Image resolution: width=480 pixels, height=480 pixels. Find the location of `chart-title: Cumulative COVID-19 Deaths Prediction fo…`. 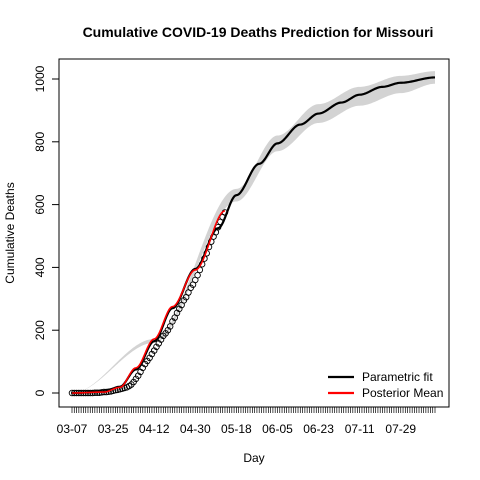

chart-title: Cumulative COVID-19 Deaths Prediction fo… is located at coordinates (258, 32).